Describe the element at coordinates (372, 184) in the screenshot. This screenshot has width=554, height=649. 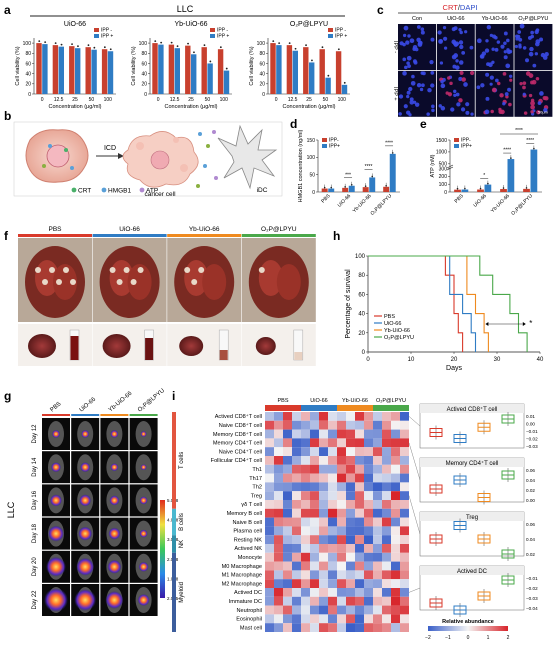
I see `bar-ipp-plus` at that location.